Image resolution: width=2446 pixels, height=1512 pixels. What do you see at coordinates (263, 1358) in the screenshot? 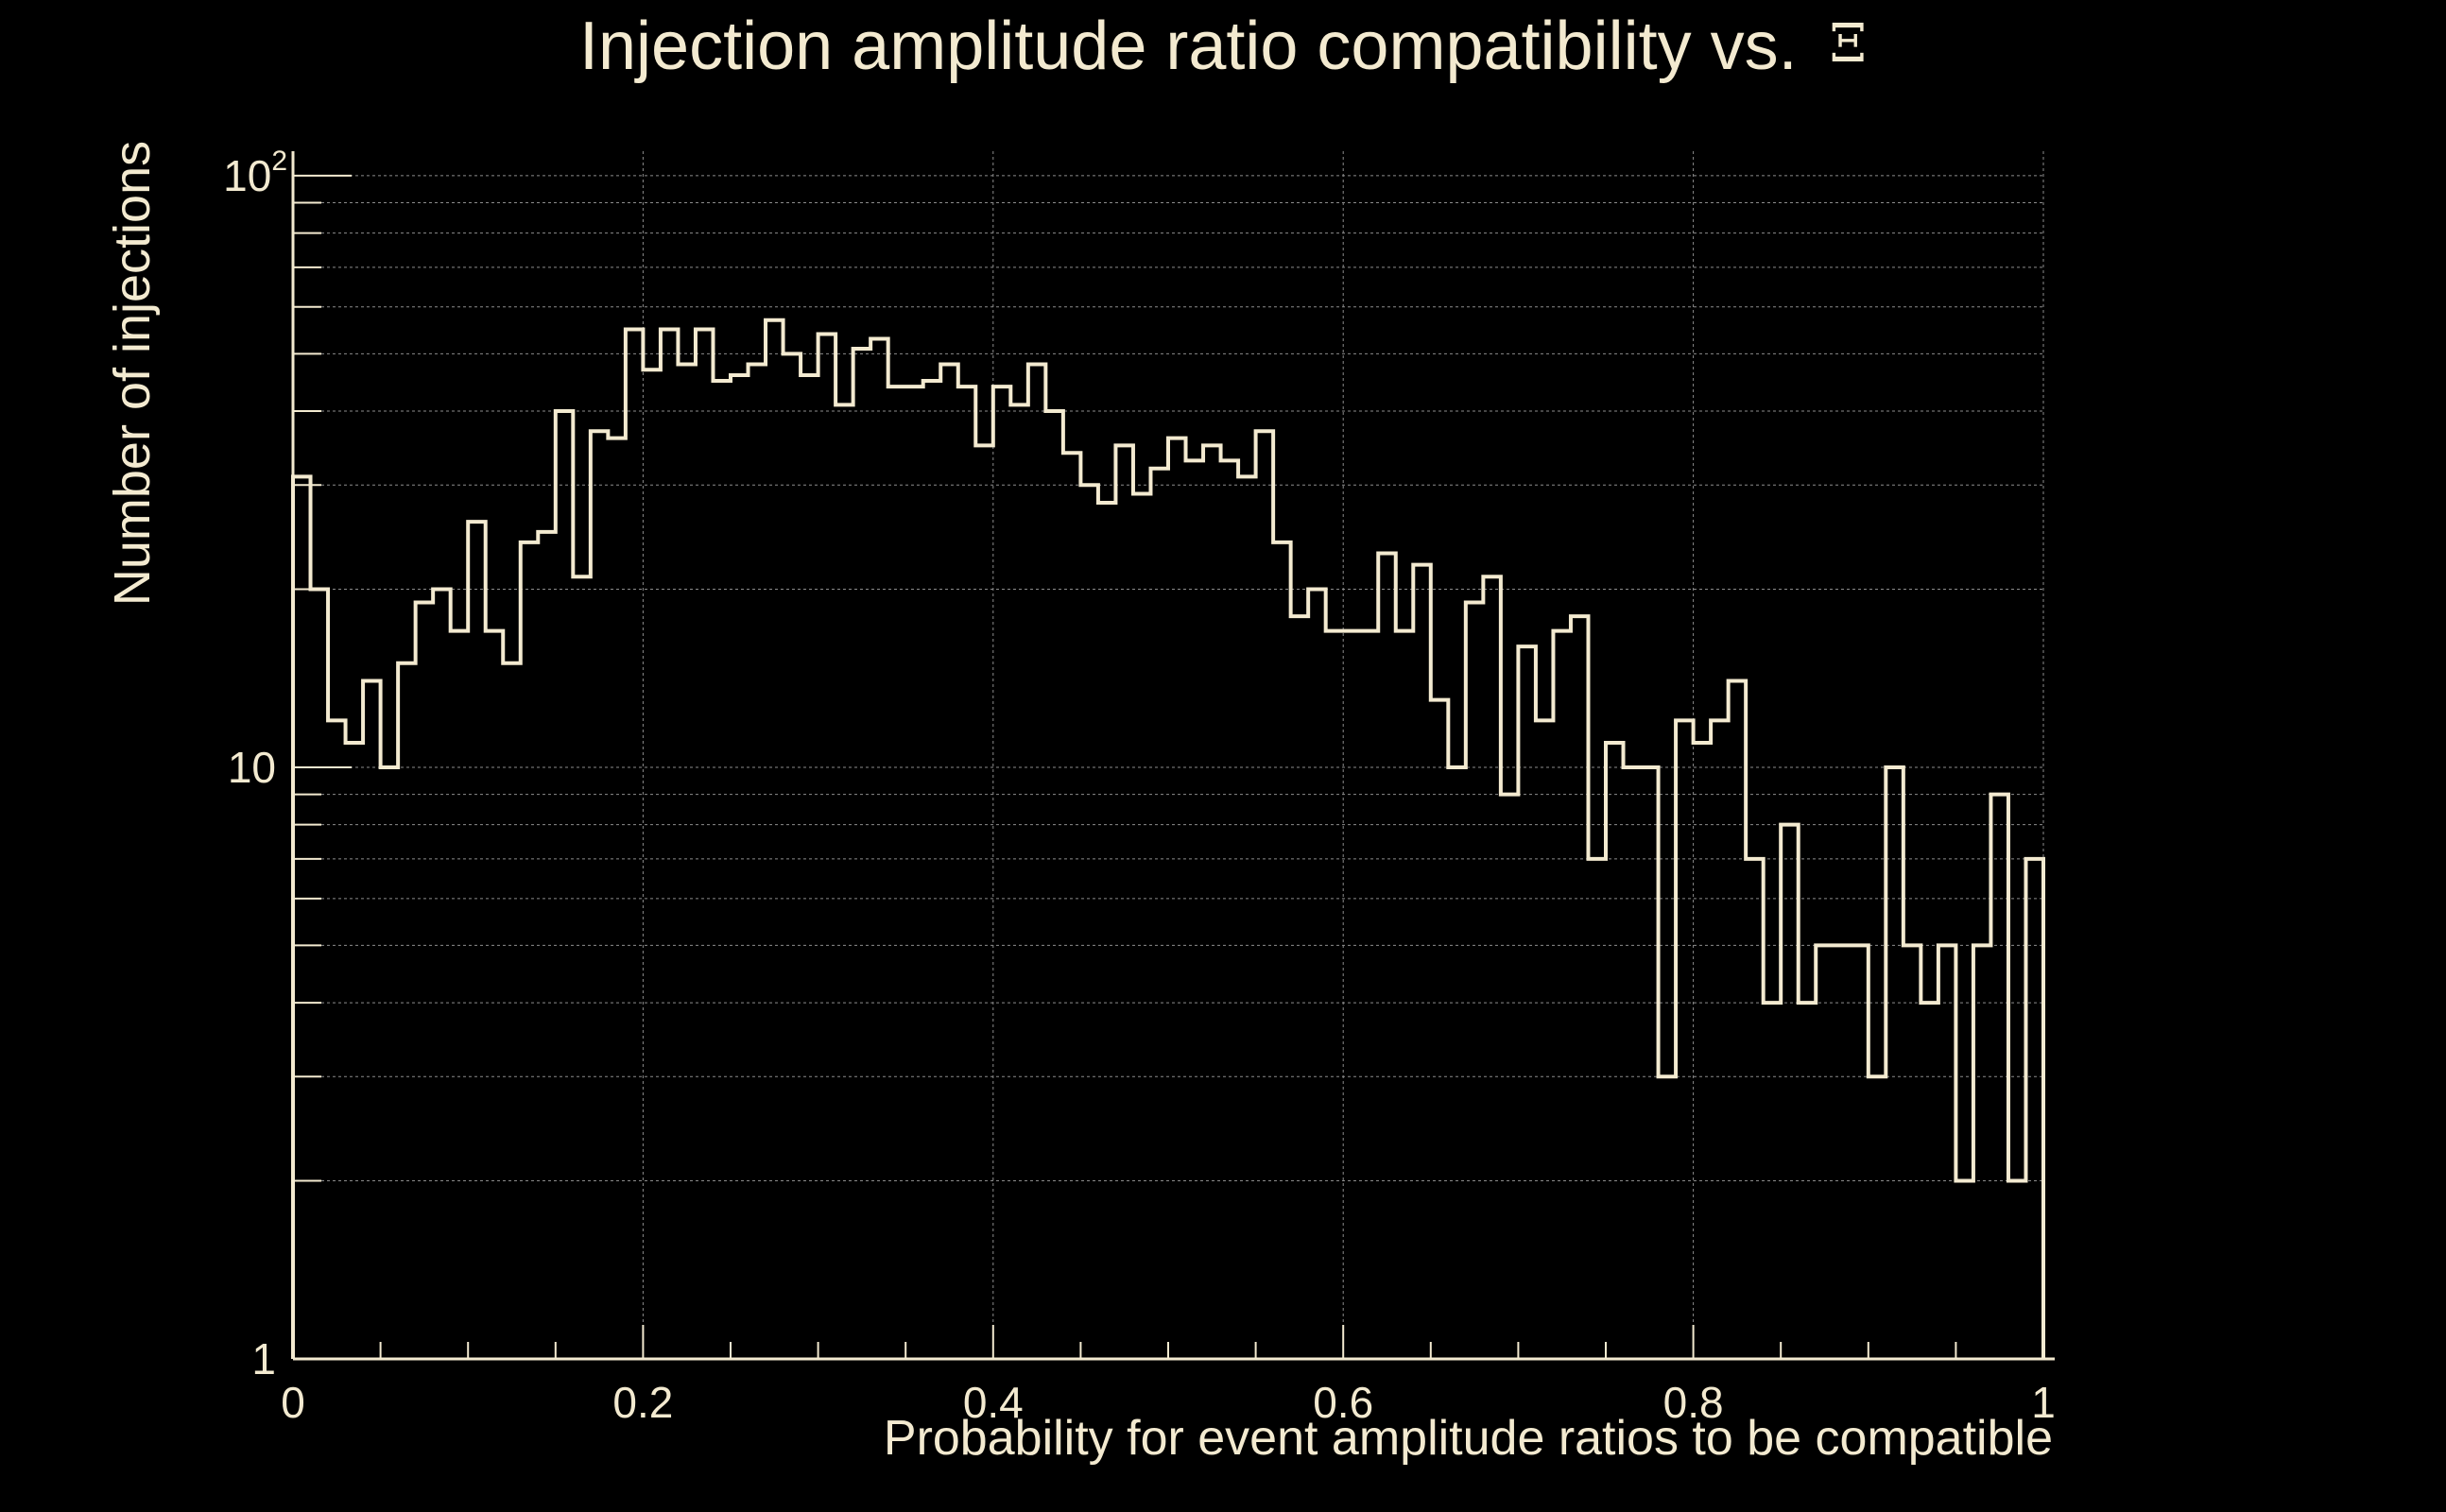
I see `y-tick-label: 1` at bounding box center [263, 1358].